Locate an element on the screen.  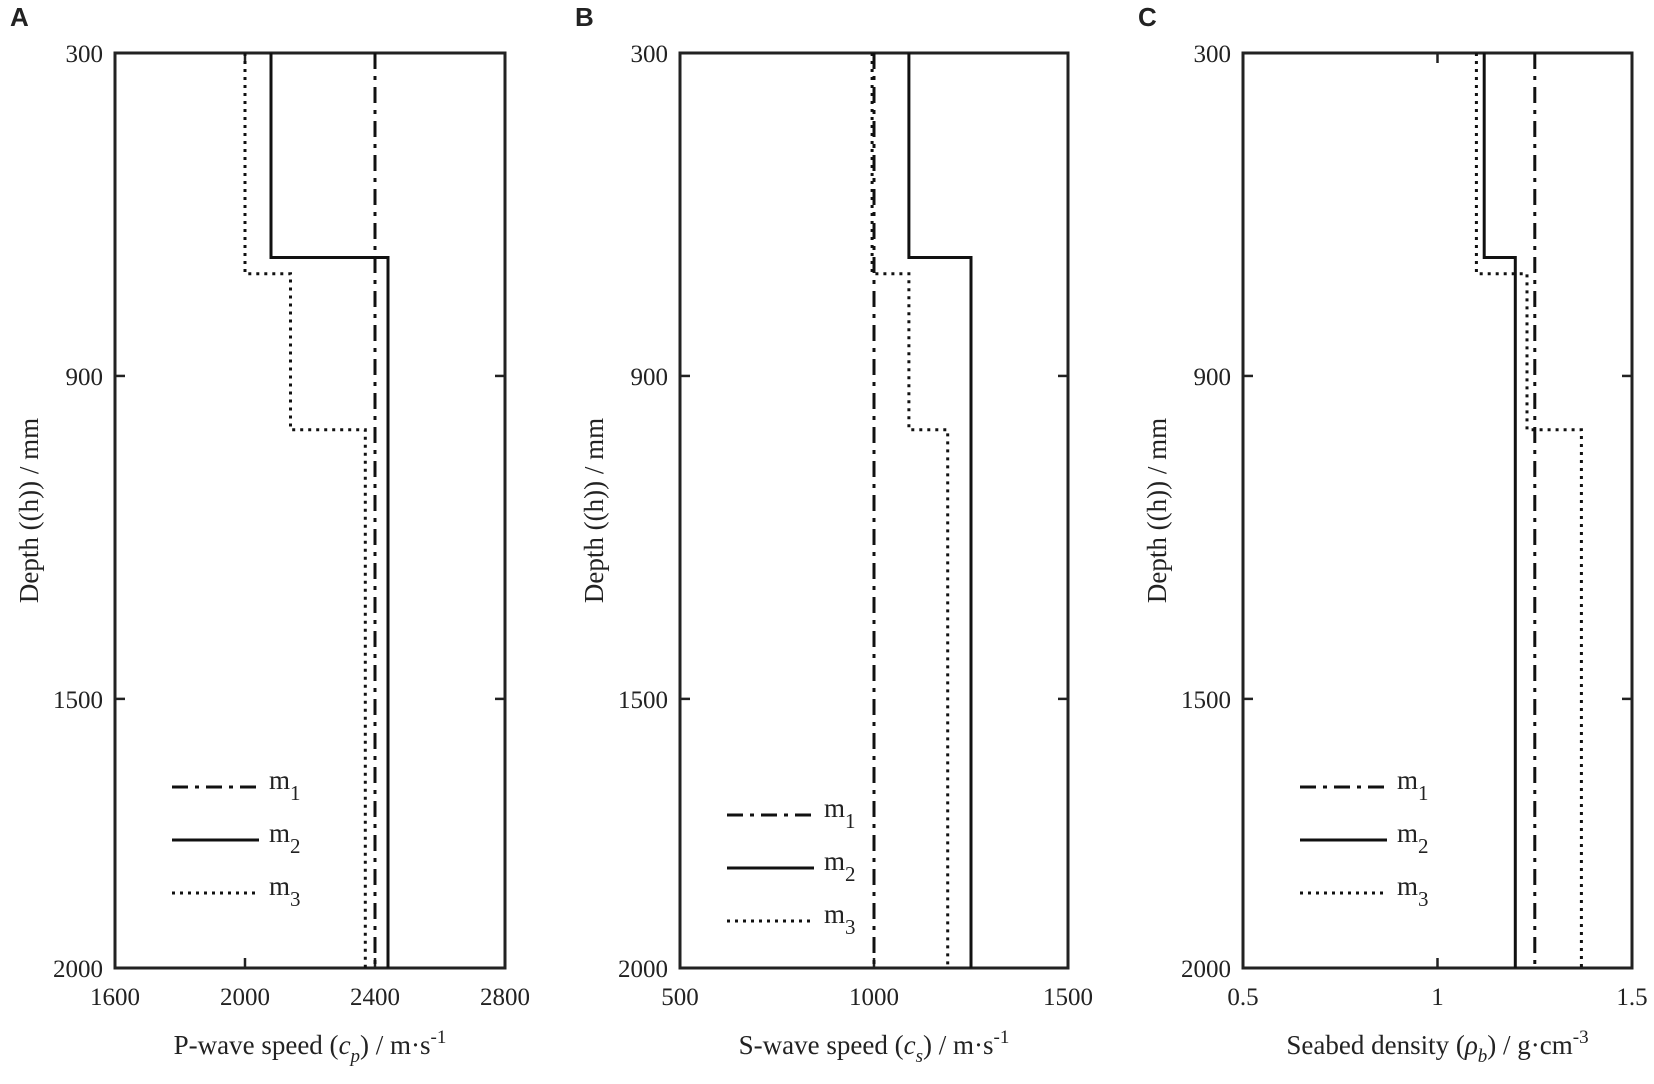
panel-a-ytick-label: 900 is located at coordinates (85, 377).